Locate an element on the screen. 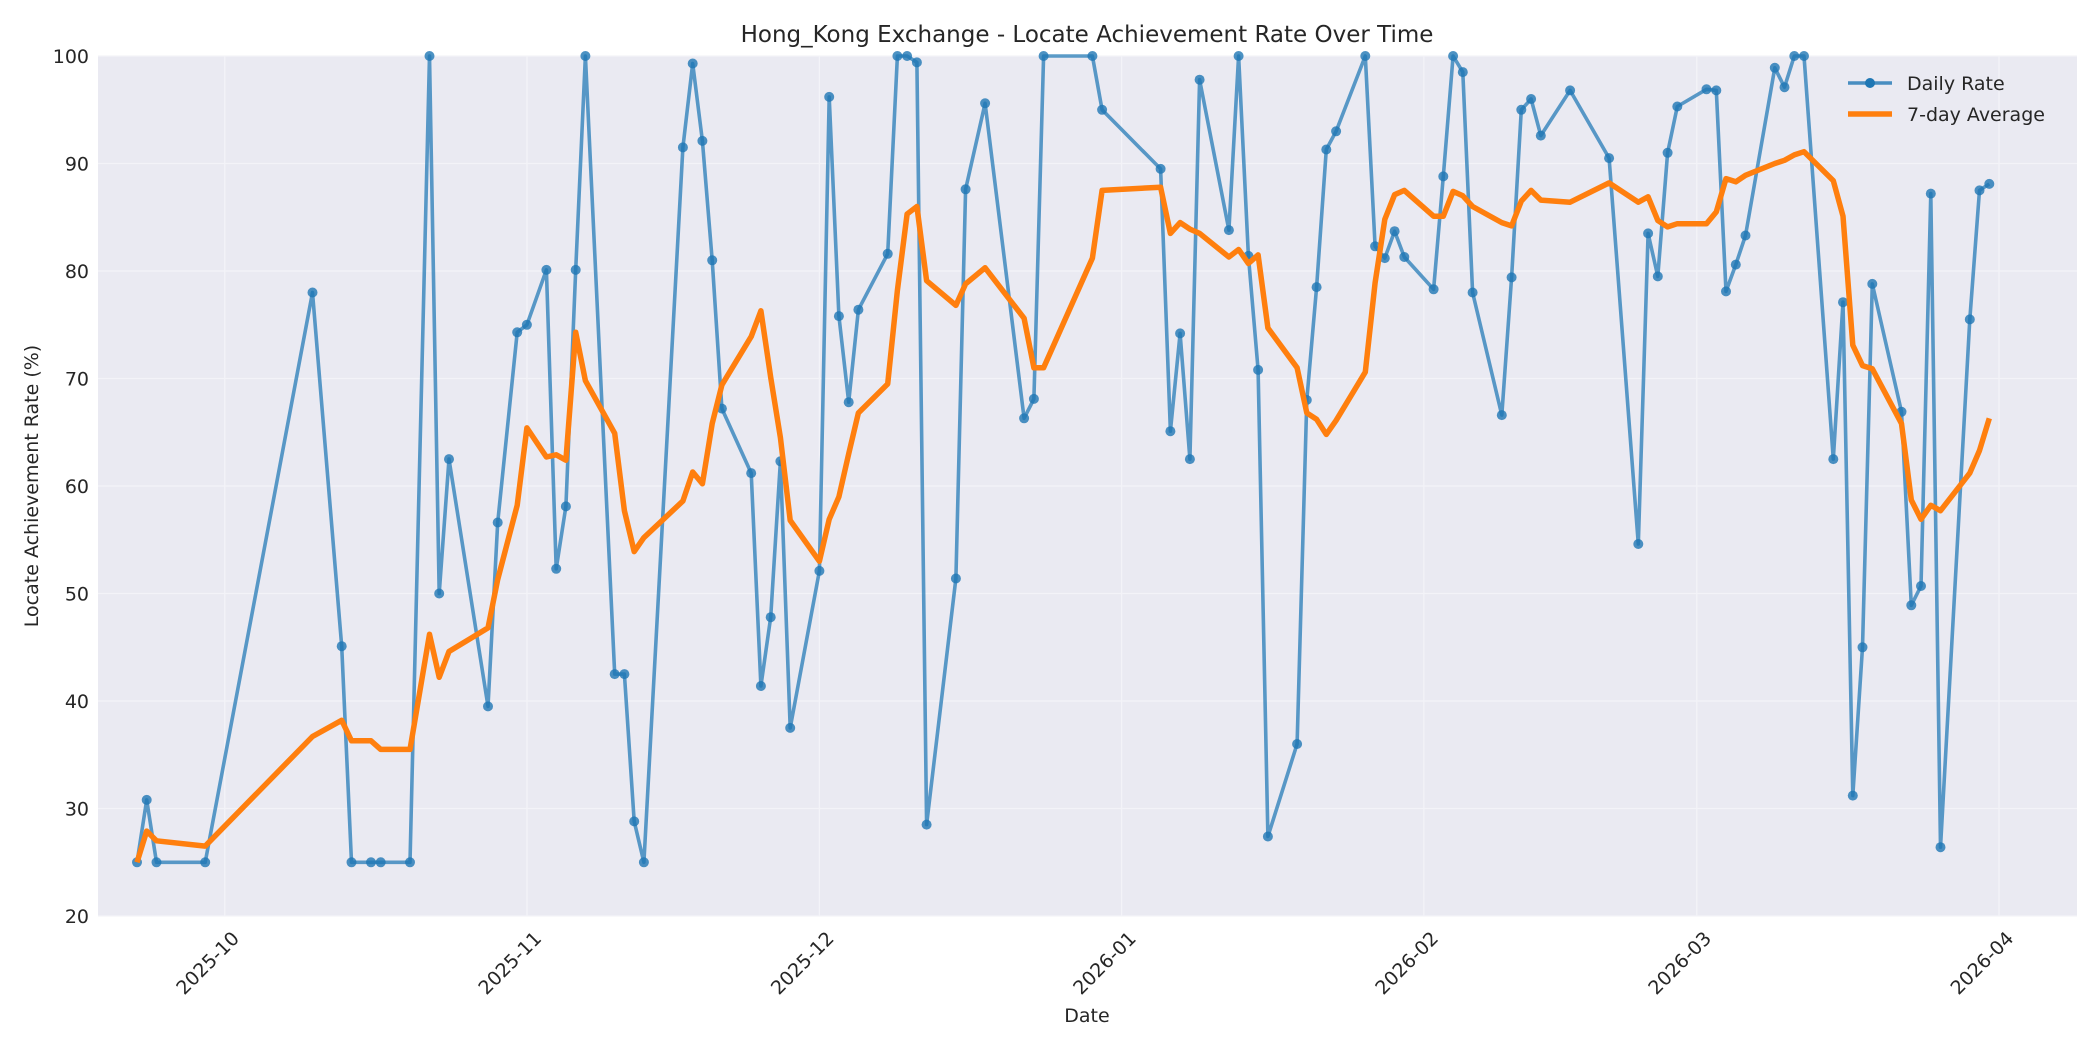 Image resolution: width=2100 pixels, height=1050 pixels. y-tick-label: 50 is located at coordinates (77, 595).